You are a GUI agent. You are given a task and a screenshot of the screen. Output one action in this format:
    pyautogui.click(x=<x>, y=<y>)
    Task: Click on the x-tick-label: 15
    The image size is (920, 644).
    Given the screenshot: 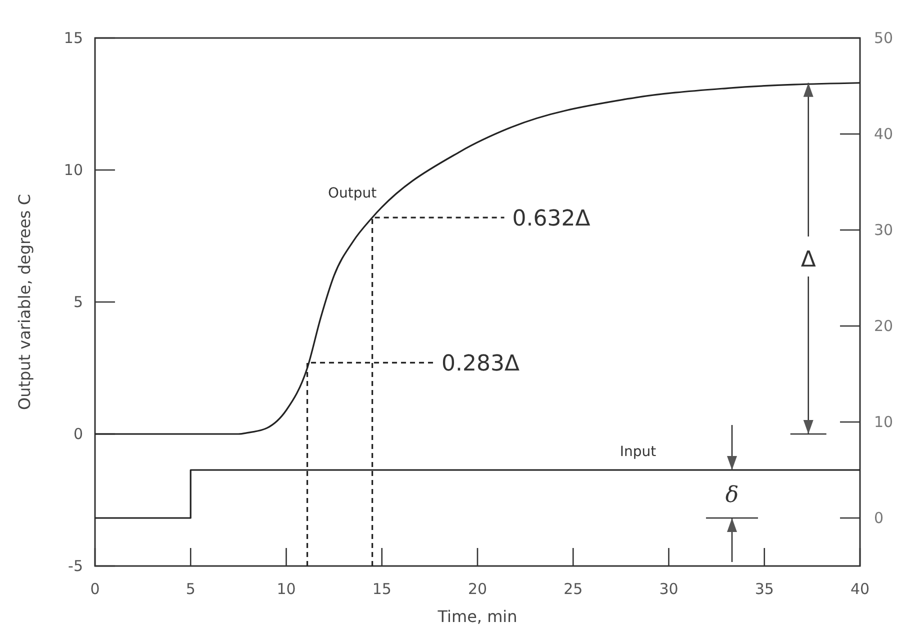 What is the action you would take?
    pyautogui.click(x=382, y=589)
    